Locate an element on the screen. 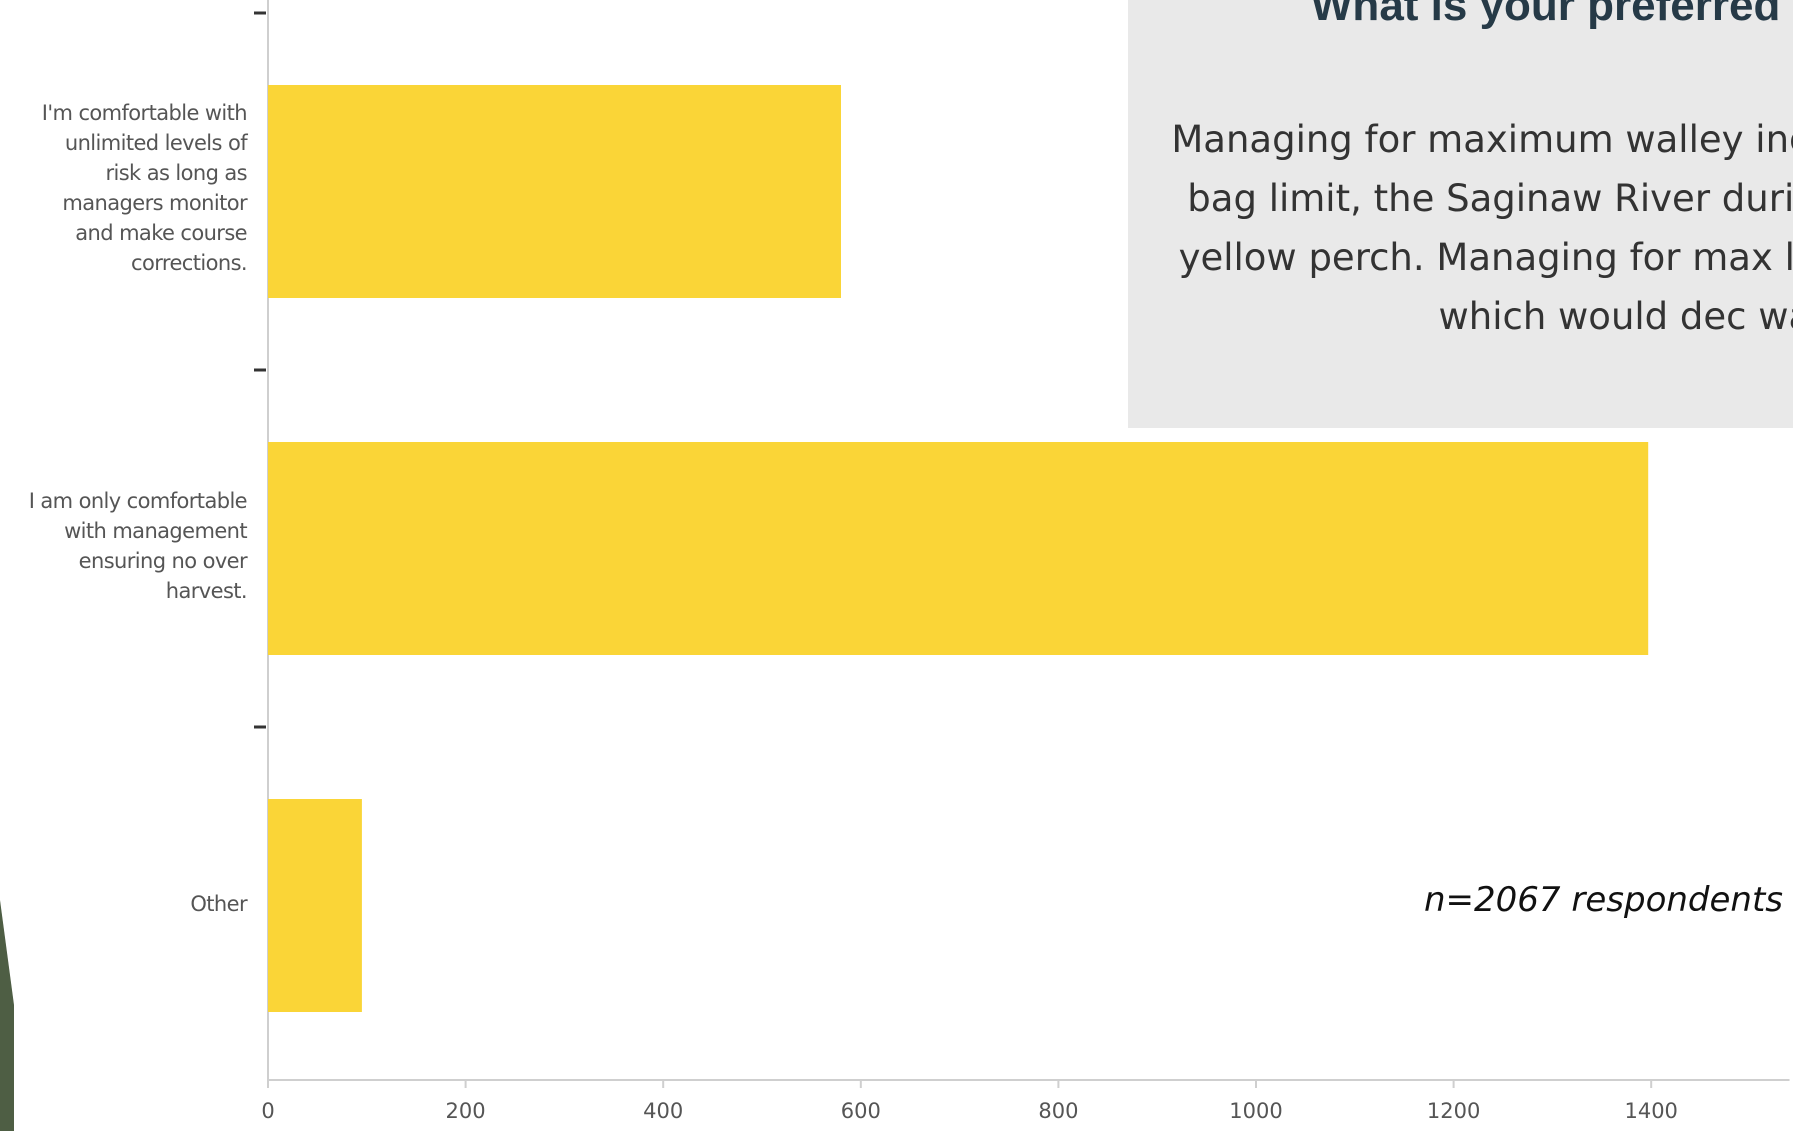 This screenshot has width=1793, height=1131. x-tick-label: 1200 is located at coordinates (1453, 1111).